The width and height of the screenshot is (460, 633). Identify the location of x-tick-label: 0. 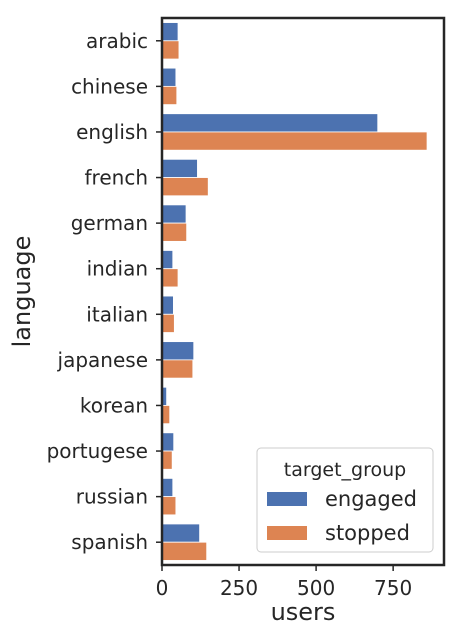
(162, 588).